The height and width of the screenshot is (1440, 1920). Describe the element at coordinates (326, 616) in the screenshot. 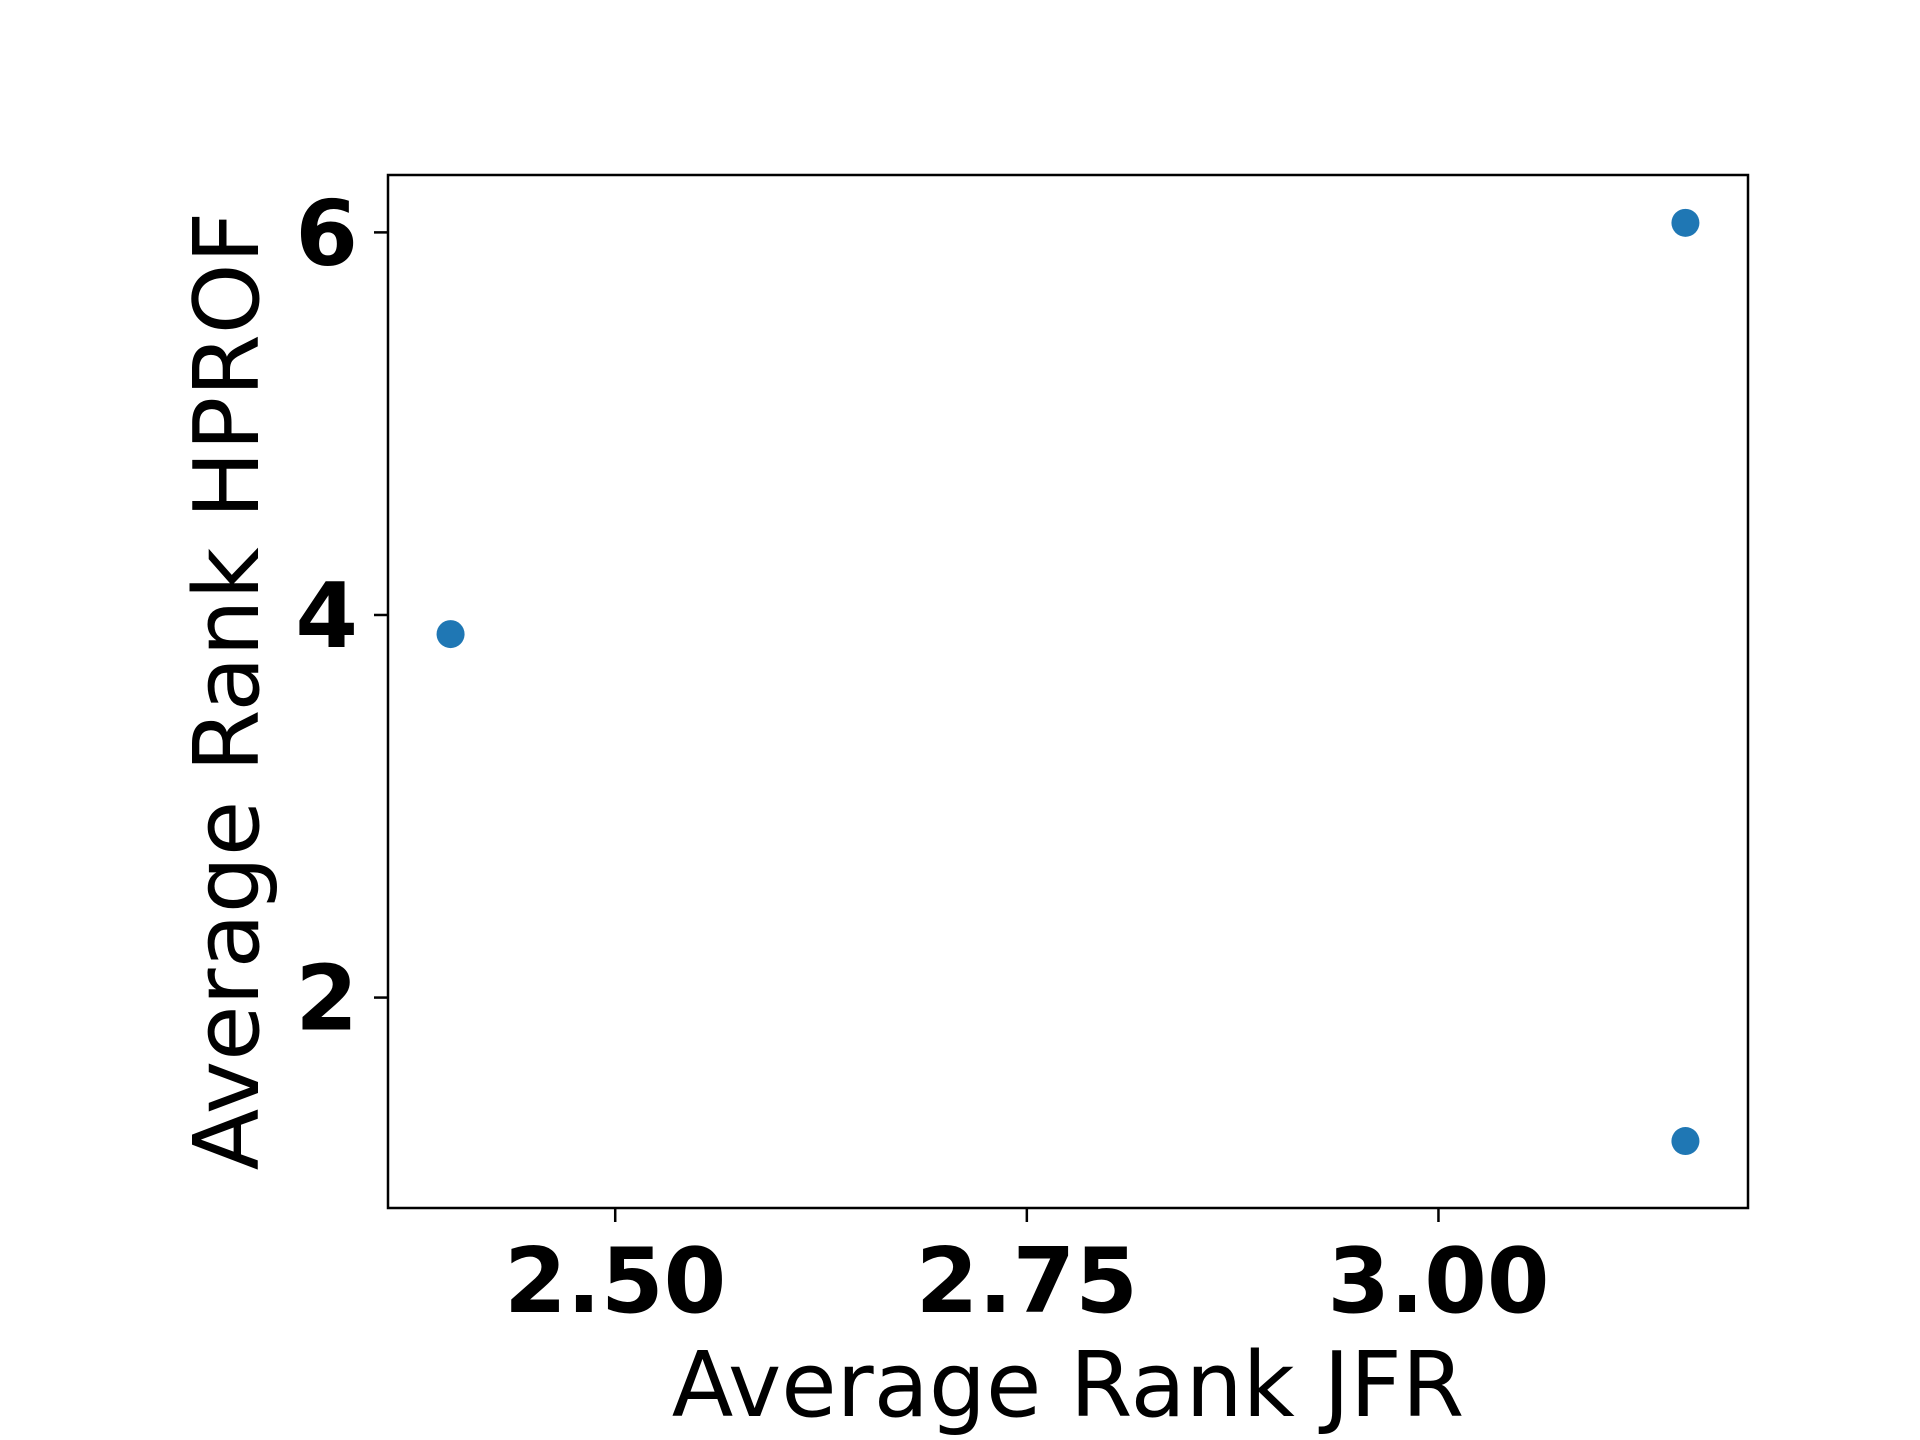

I see `y-tick-label: 4` at that location.